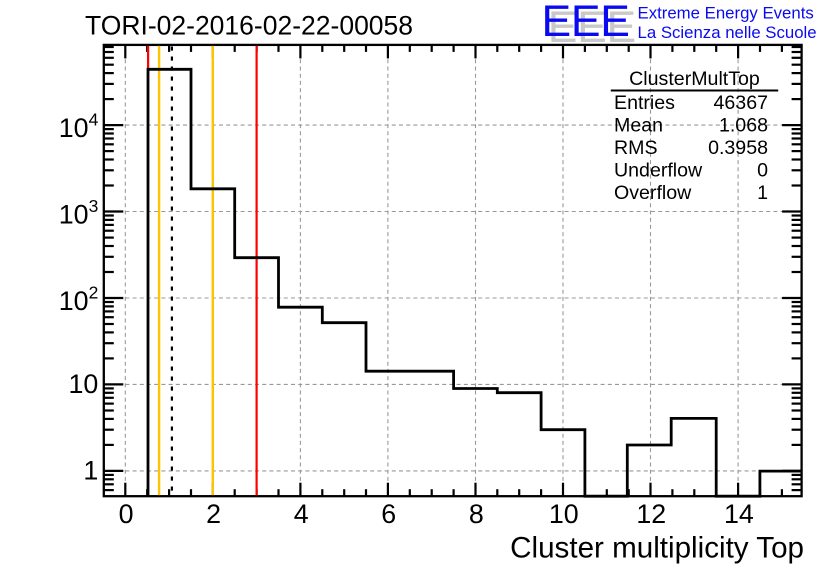 The height and width of the screenshot is (572, 836). I want to click on svg-text: 2, so click(213, 514).